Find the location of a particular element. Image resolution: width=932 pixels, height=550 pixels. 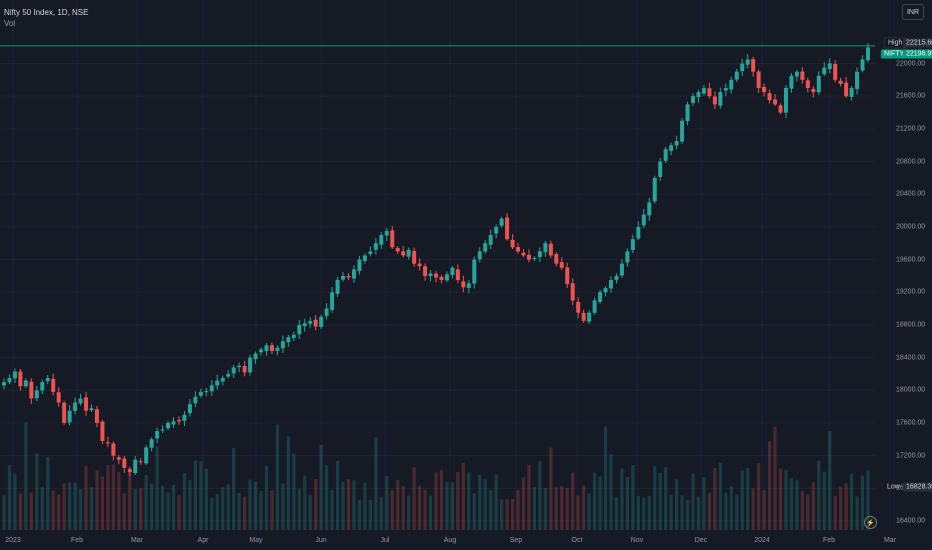

price-tick-label: 21600.00 is located at coordinates (911, 96).